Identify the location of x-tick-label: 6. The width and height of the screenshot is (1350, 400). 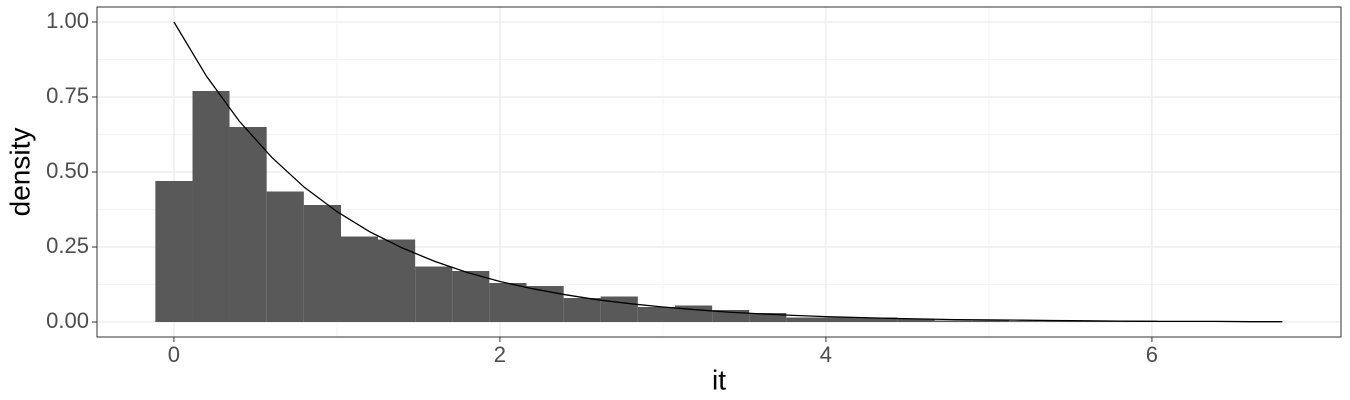
(1152, 354).